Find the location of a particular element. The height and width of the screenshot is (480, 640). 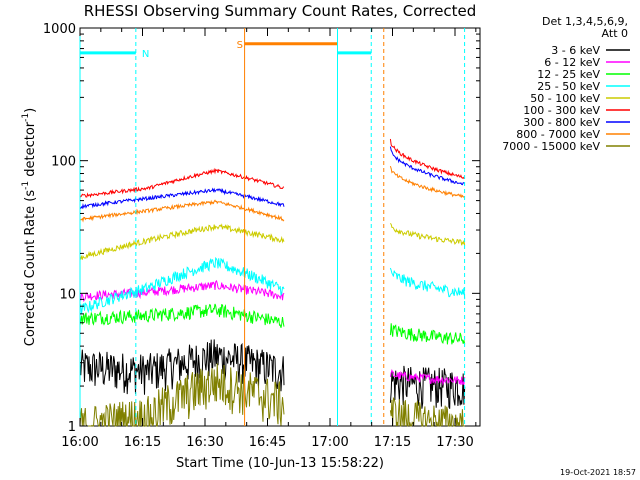

x-axis-label: Start Time (10-Jun-13 15:58:22) is located at coordinates (280, 463).